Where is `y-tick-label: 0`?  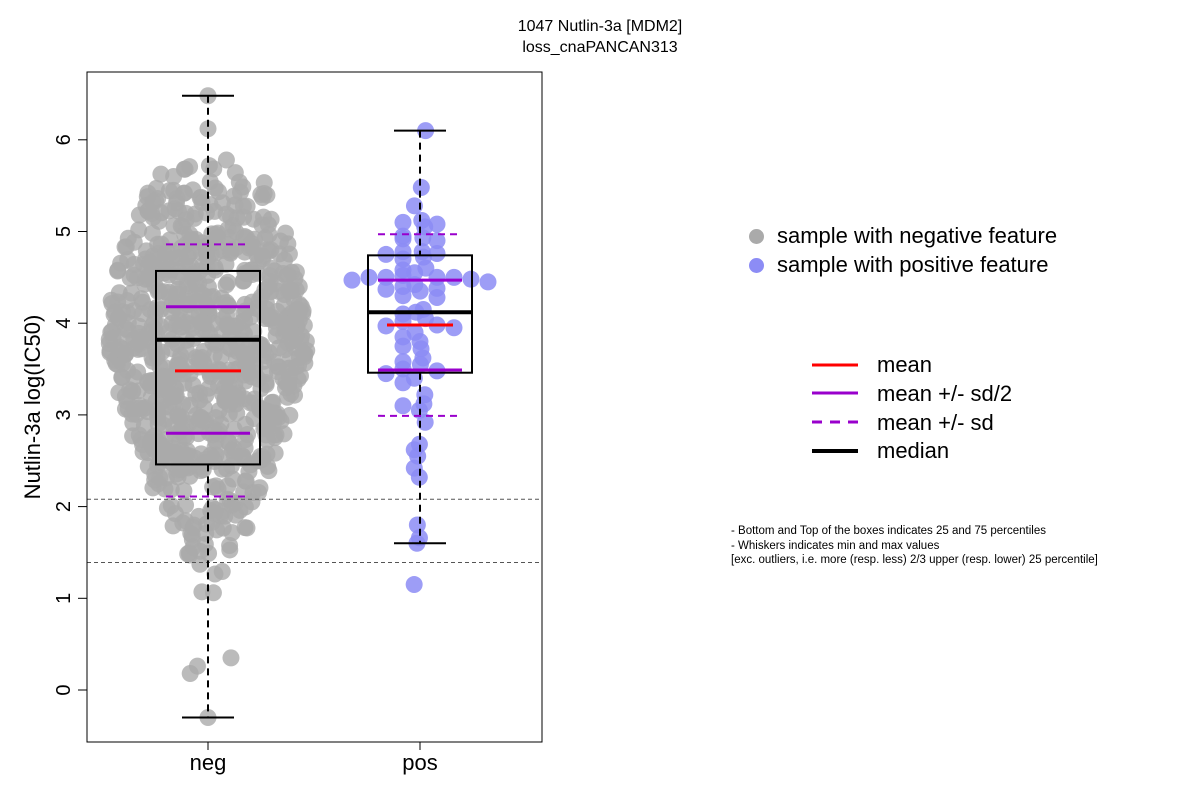 y-tick-label: 0 is located at coordinates (64, 689).